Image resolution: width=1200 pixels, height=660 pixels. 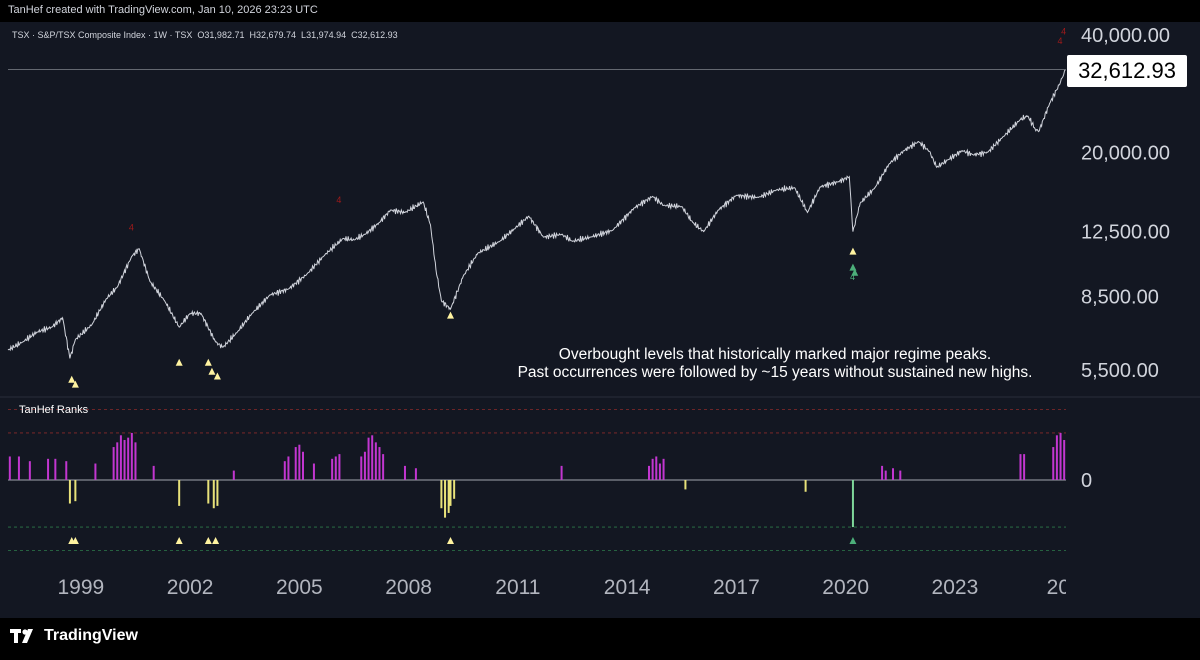 What do you see at coordinates (852, 504) in the screenshot?
I see `extreme-oversold-bar` at bounding box center [852, 504].